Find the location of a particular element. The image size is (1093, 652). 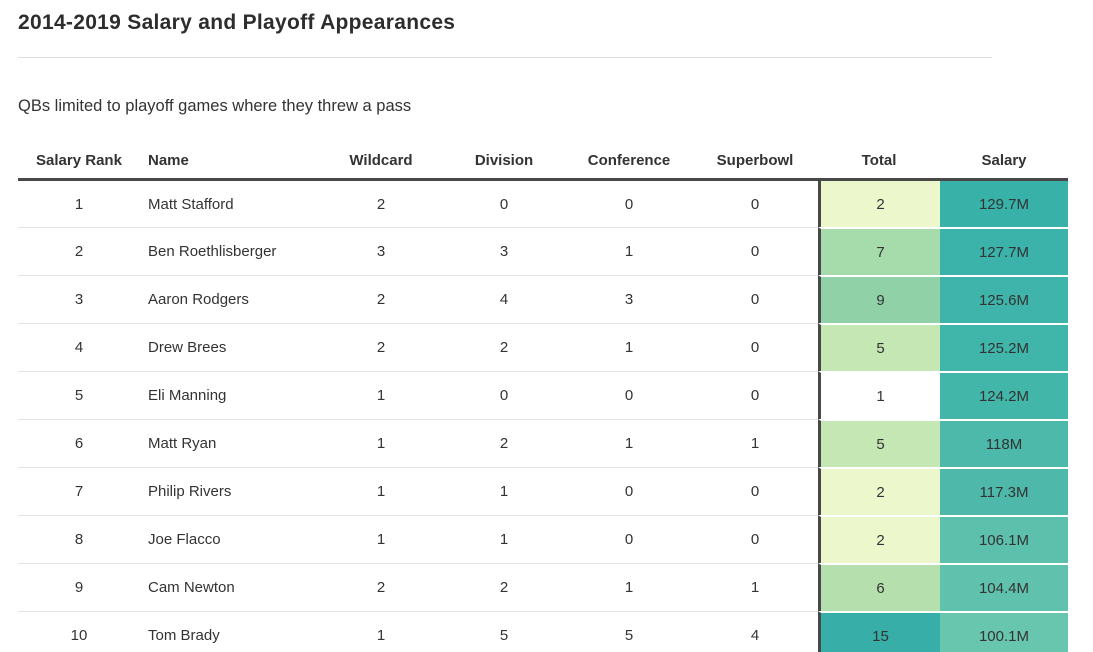

name-cell: Ben Roethlisberger is located at coordinates (230, 251).